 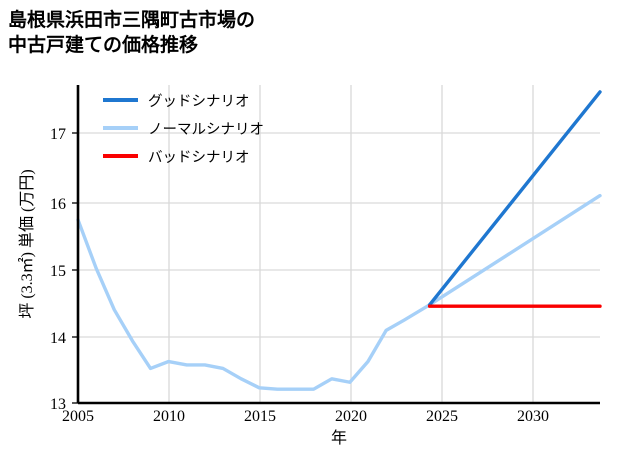 What do you see at coordinates (58, 204) in the screenshot?
I see `y-tick-label-16: 16` at bounding box center [58, 204].